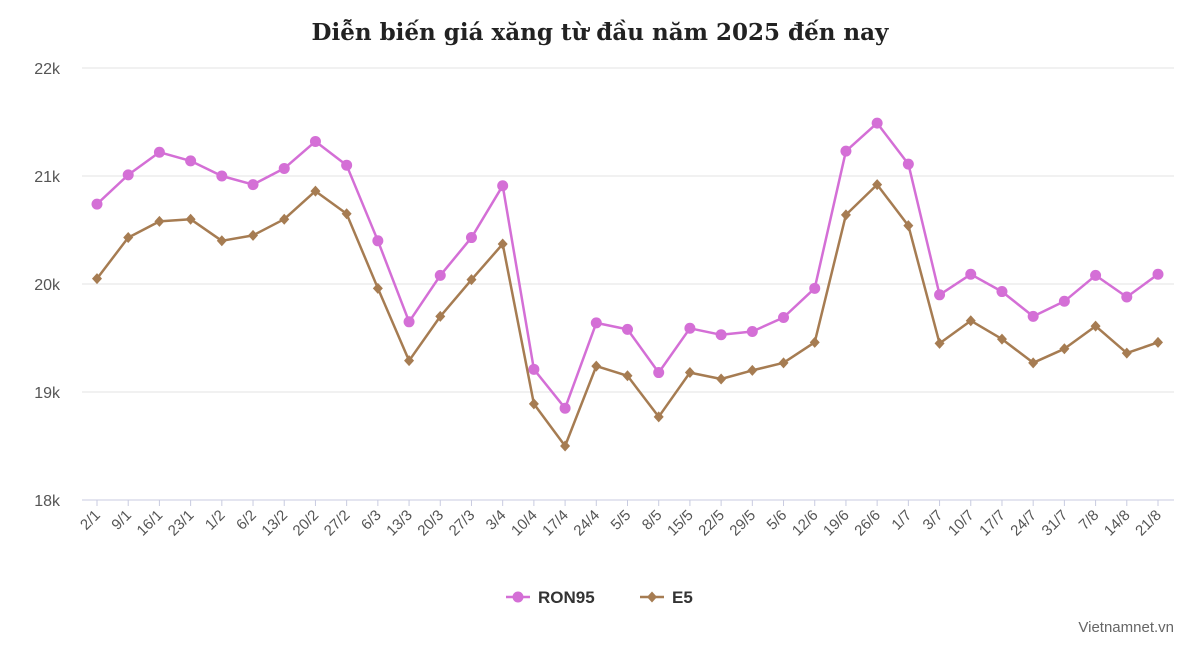 The width and height of the screenshot is (1200, 646). Describe the element at coordinates (371, 520) in the screenshot. I see `x-tick-label: 6/3` at that location.